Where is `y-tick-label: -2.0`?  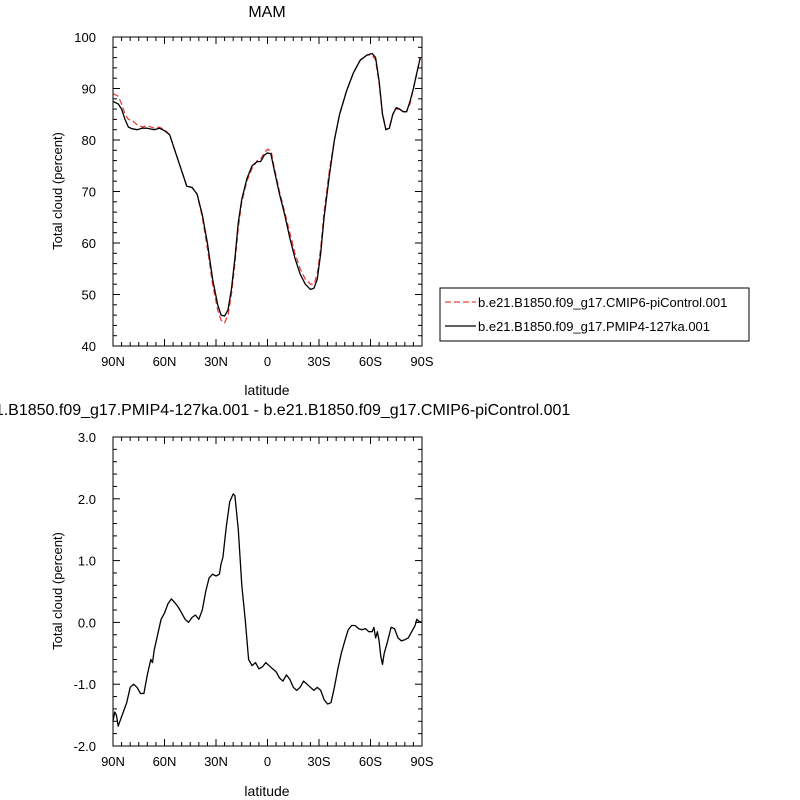 y-tick-label: -2.0 is located at coordinates (85, 746).